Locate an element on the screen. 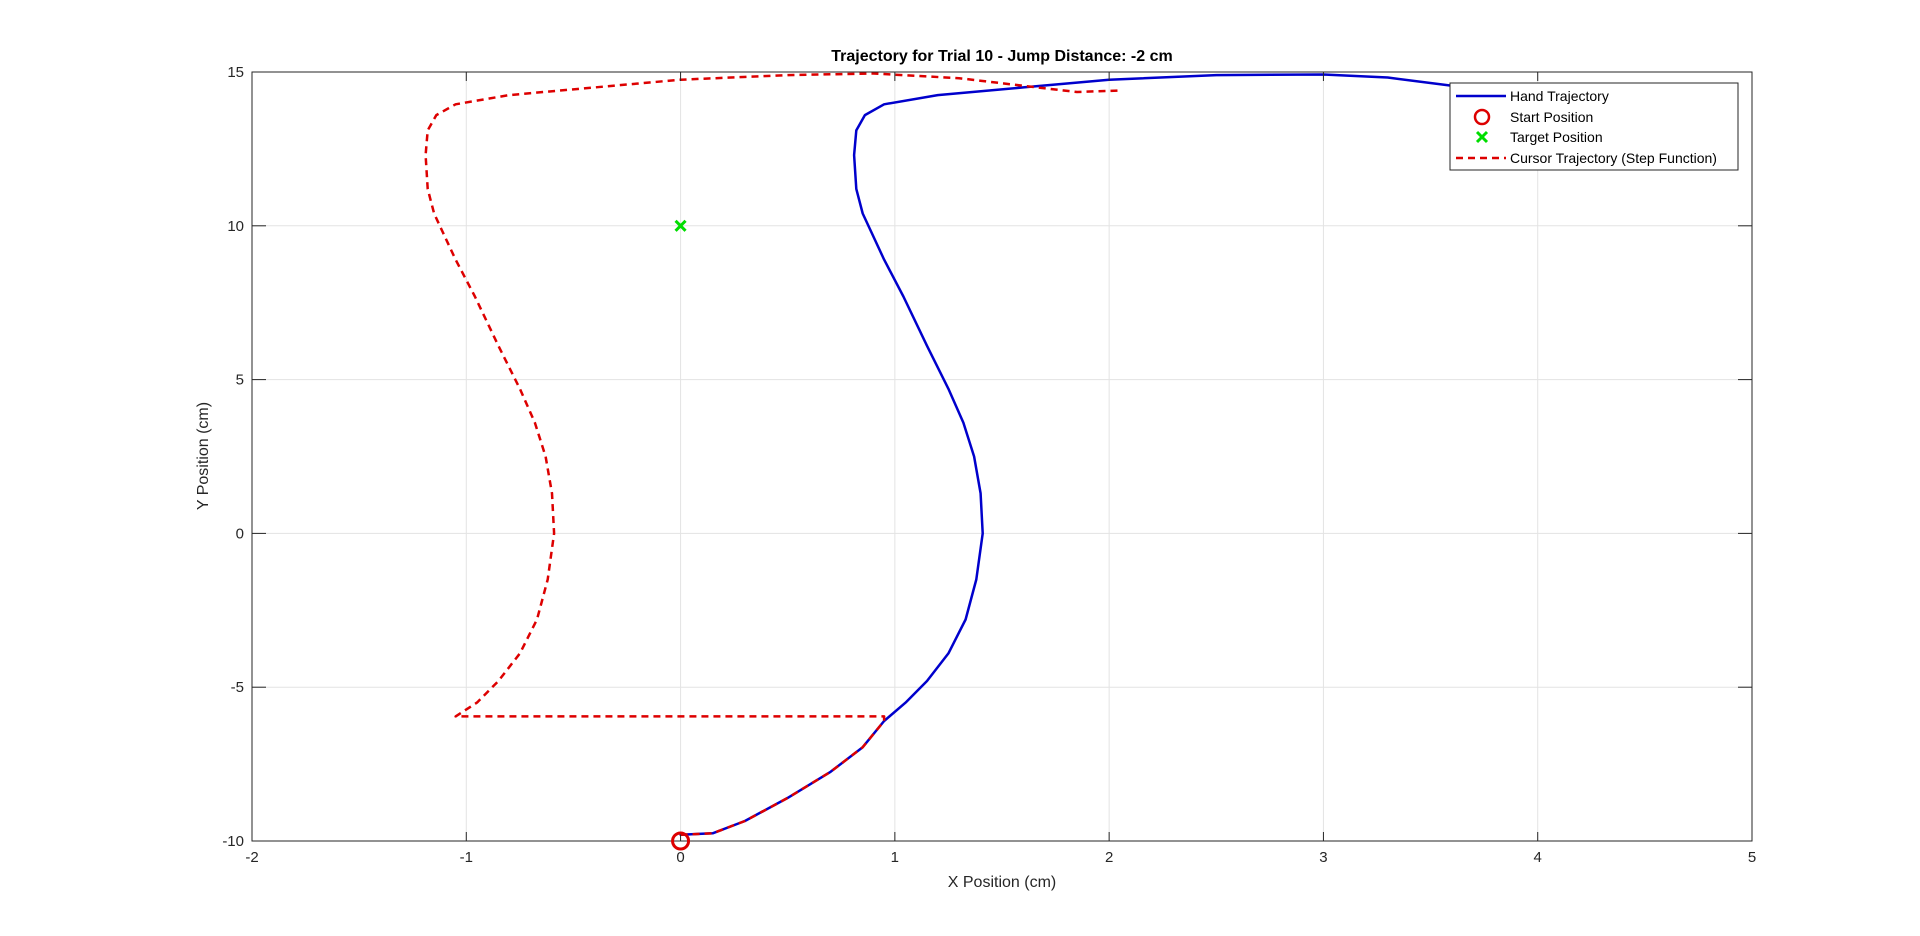 Image resolution: width=1920 pixels, height=936 pixels. legend-label-start-position: Start Position is located at coordinates (1551, 117).